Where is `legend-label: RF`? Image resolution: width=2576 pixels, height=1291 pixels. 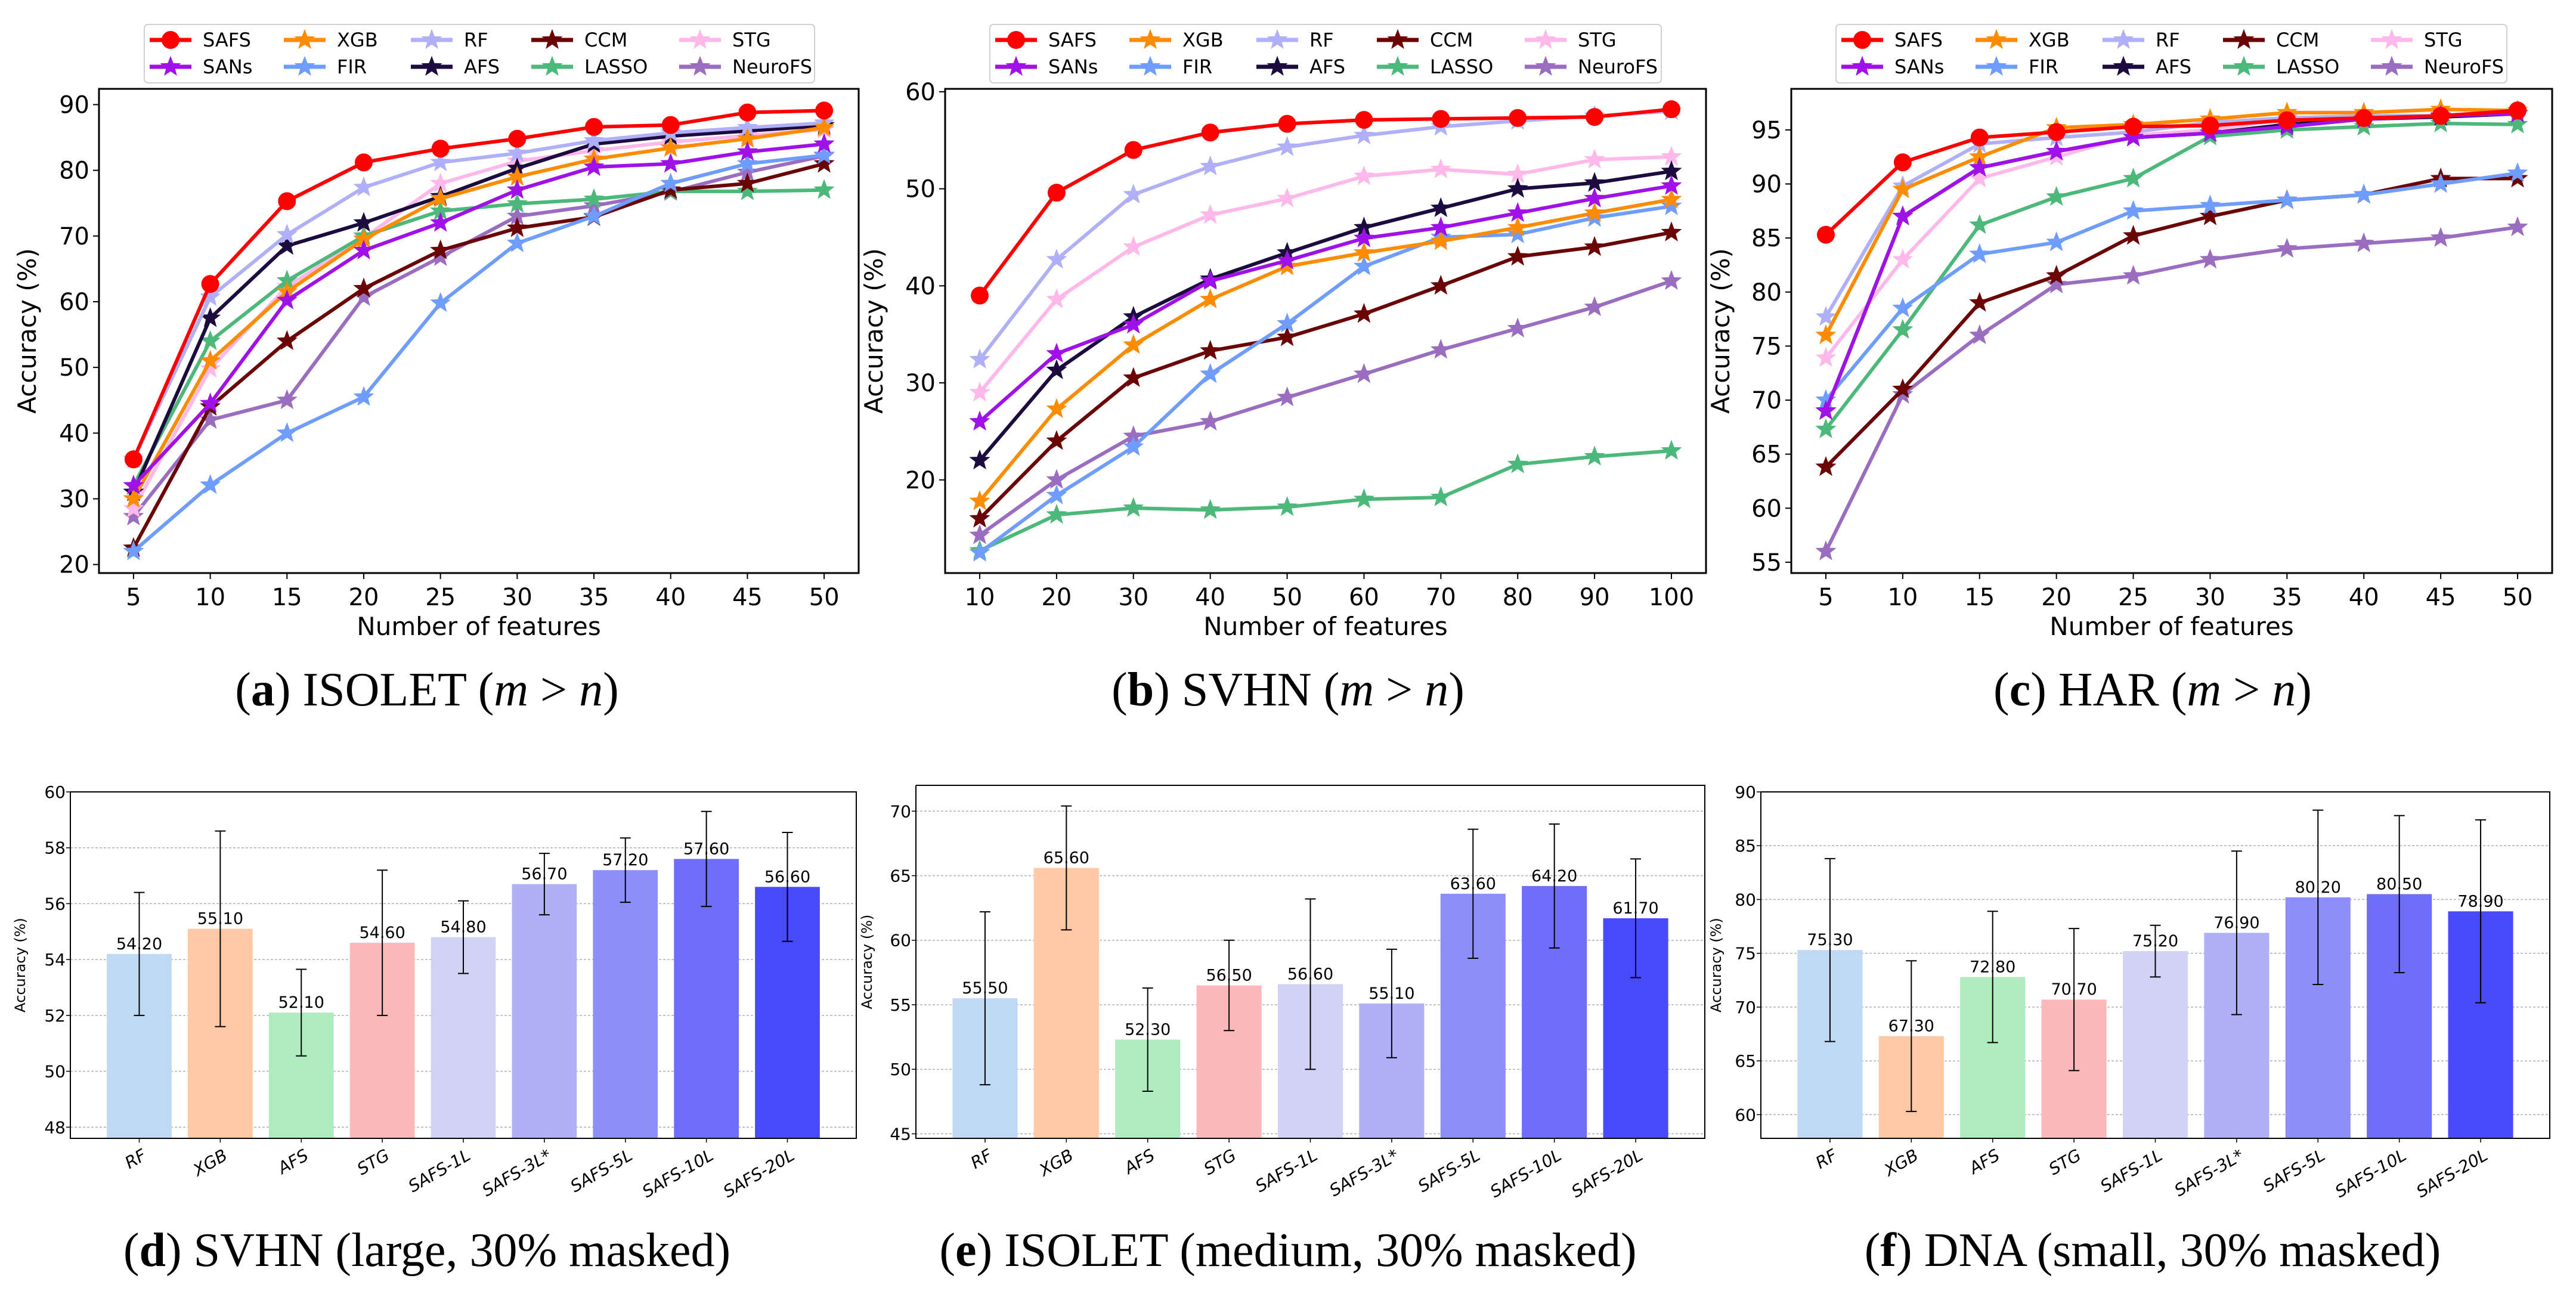
legend-label: RF is located at coordinates (476, 40).